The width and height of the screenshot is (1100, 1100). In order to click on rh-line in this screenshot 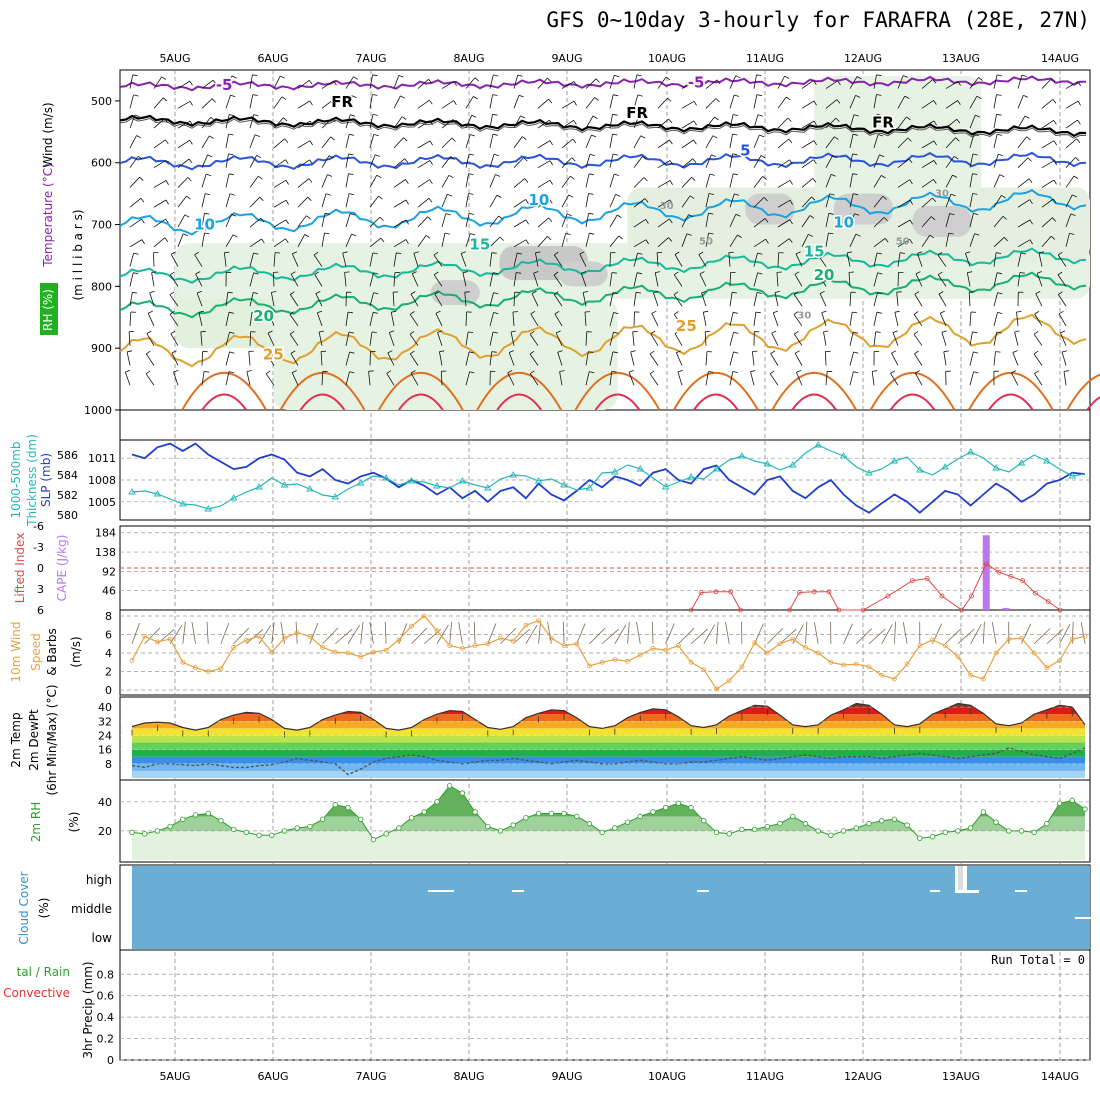, I will do `click(608, 813)`.